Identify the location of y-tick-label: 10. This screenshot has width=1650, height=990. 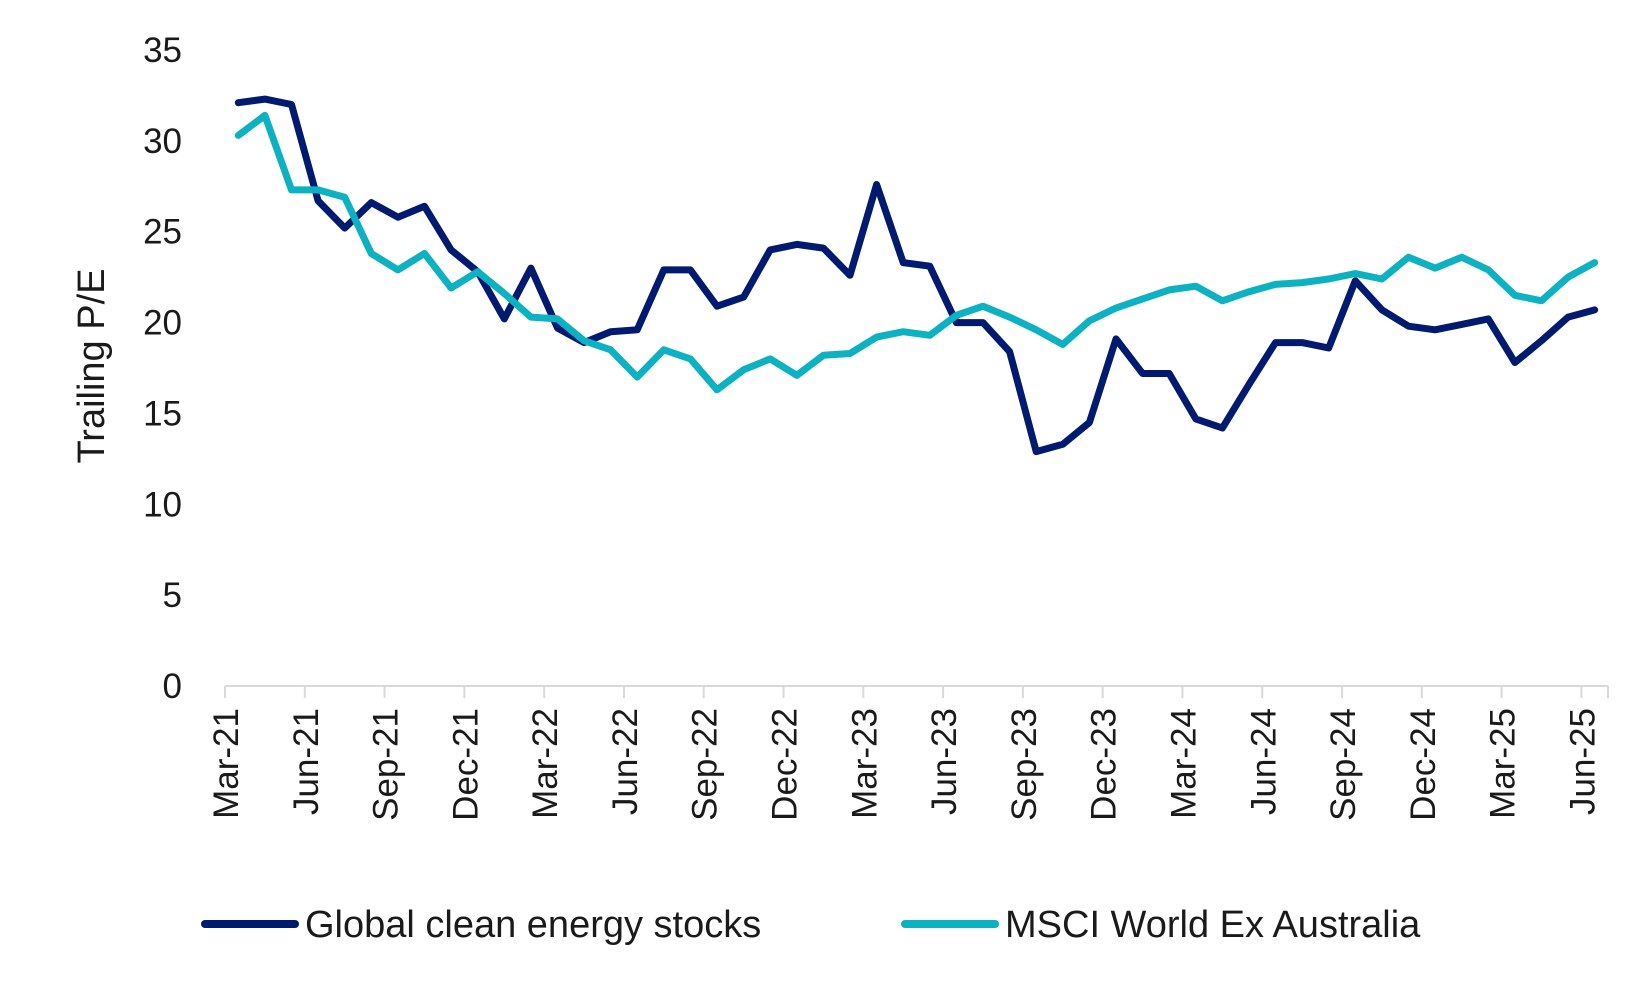
(162, 504).